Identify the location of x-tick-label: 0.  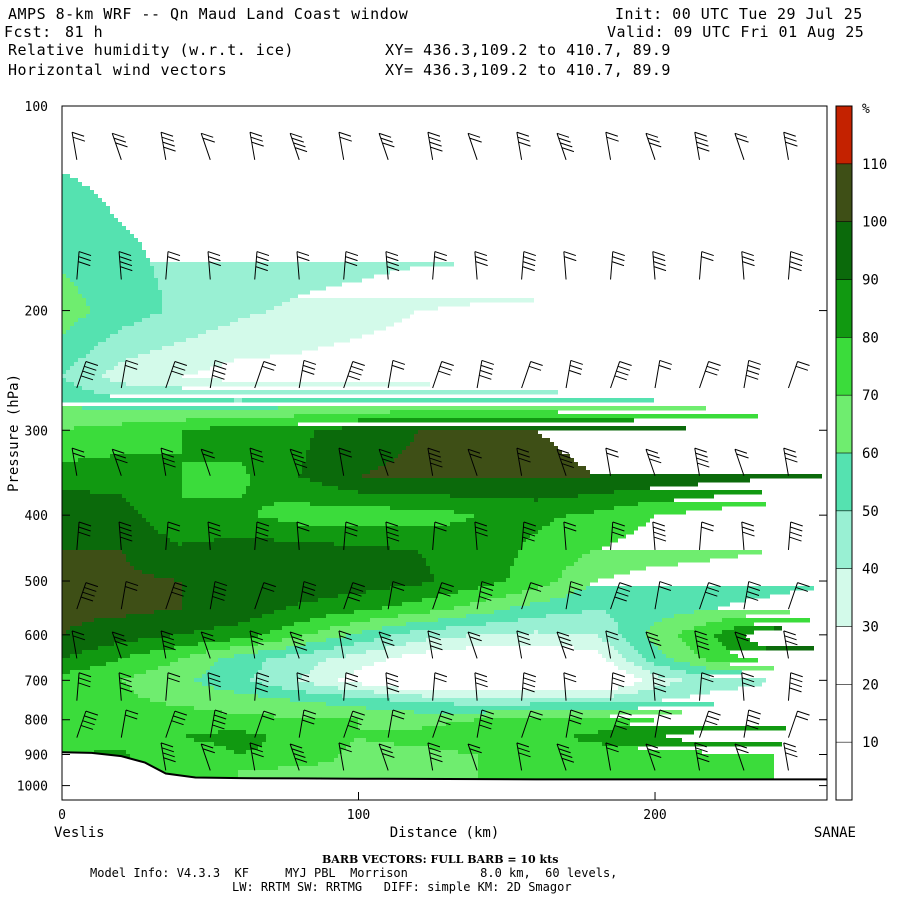
(62, 815).